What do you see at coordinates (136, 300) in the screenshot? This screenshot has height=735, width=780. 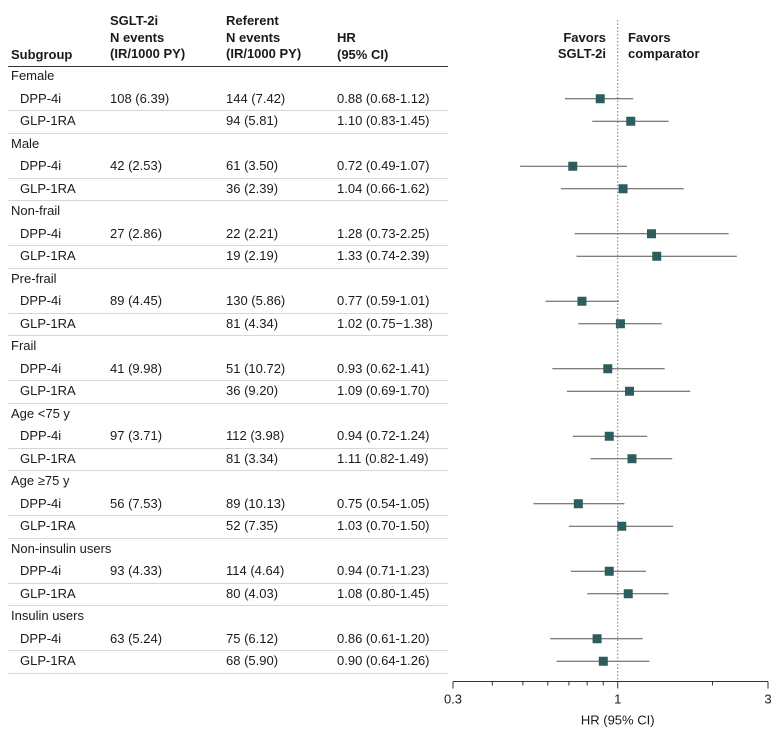 I see `sglt-events-cell: 89 (4.45)` at bounding box center [136, 300].